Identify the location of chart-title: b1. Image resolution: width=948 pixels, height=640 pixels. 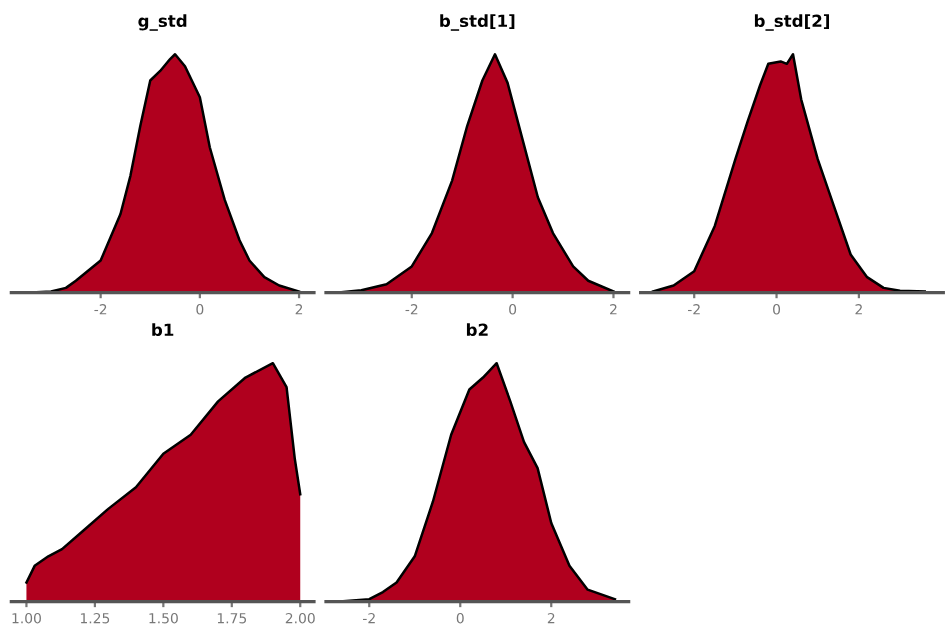
(163, 330).